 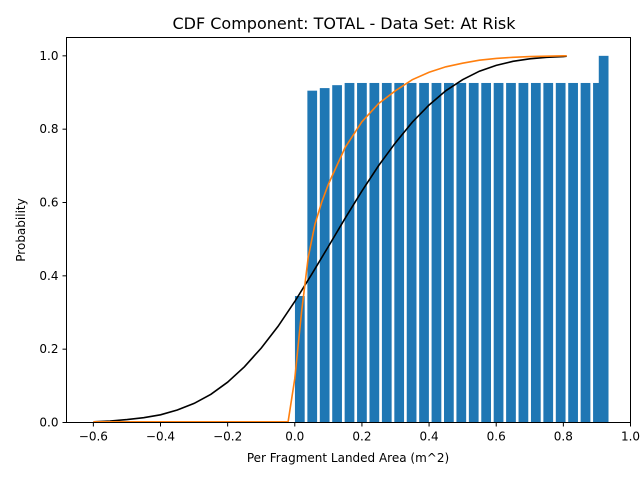 What do you see at coordinates (630, 437) in the screenshot?
I see `x-tick-label: 1.0` at bounding box center [630, 437].